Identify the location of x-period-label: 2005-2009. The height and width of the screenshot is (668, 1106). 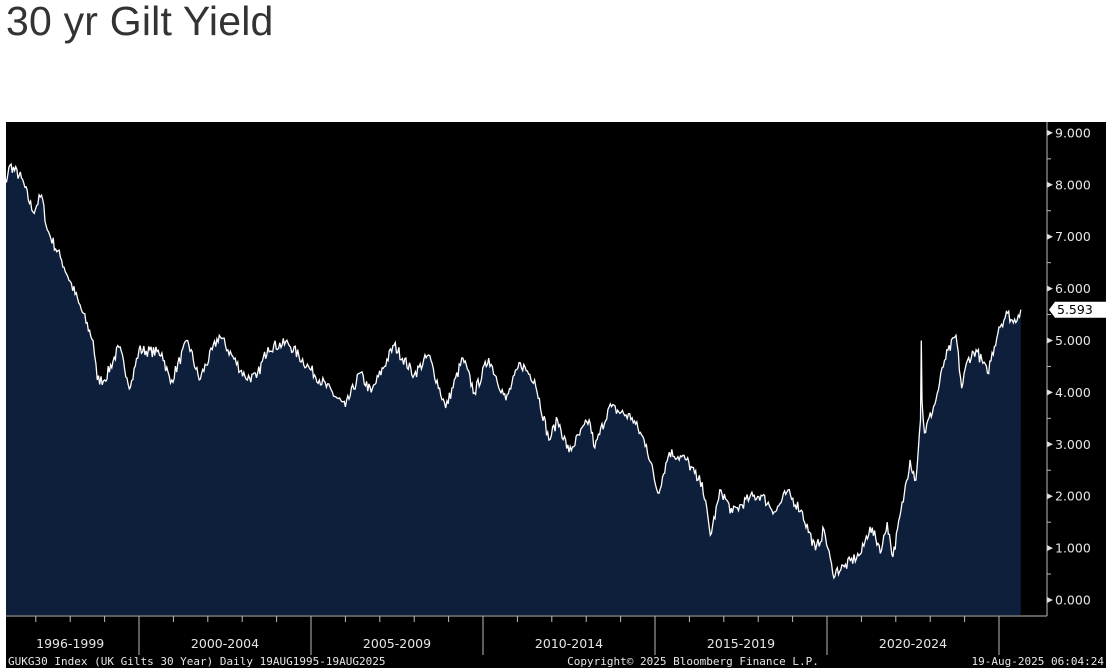
(397, 643).